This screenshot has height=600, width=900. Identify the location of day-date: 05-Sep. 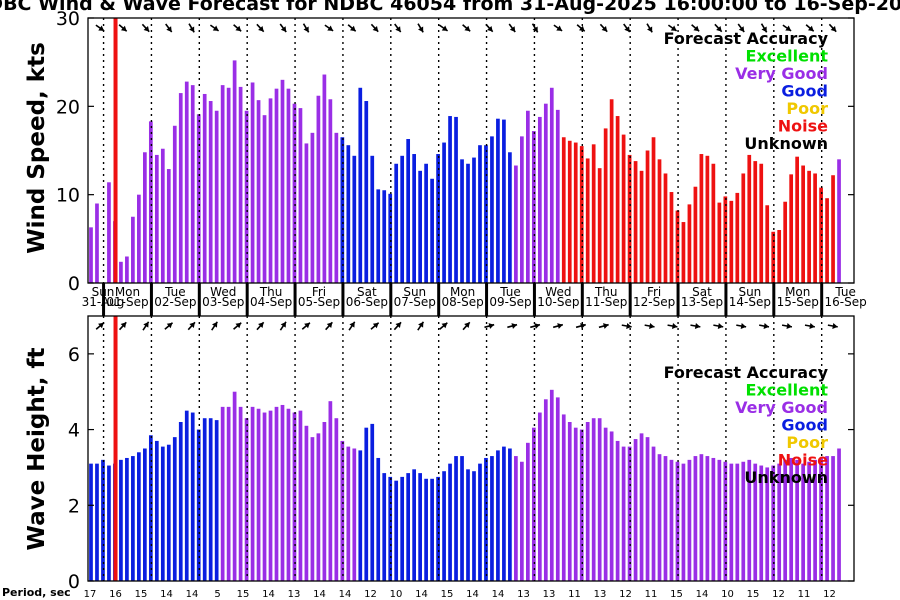
(319, 302).